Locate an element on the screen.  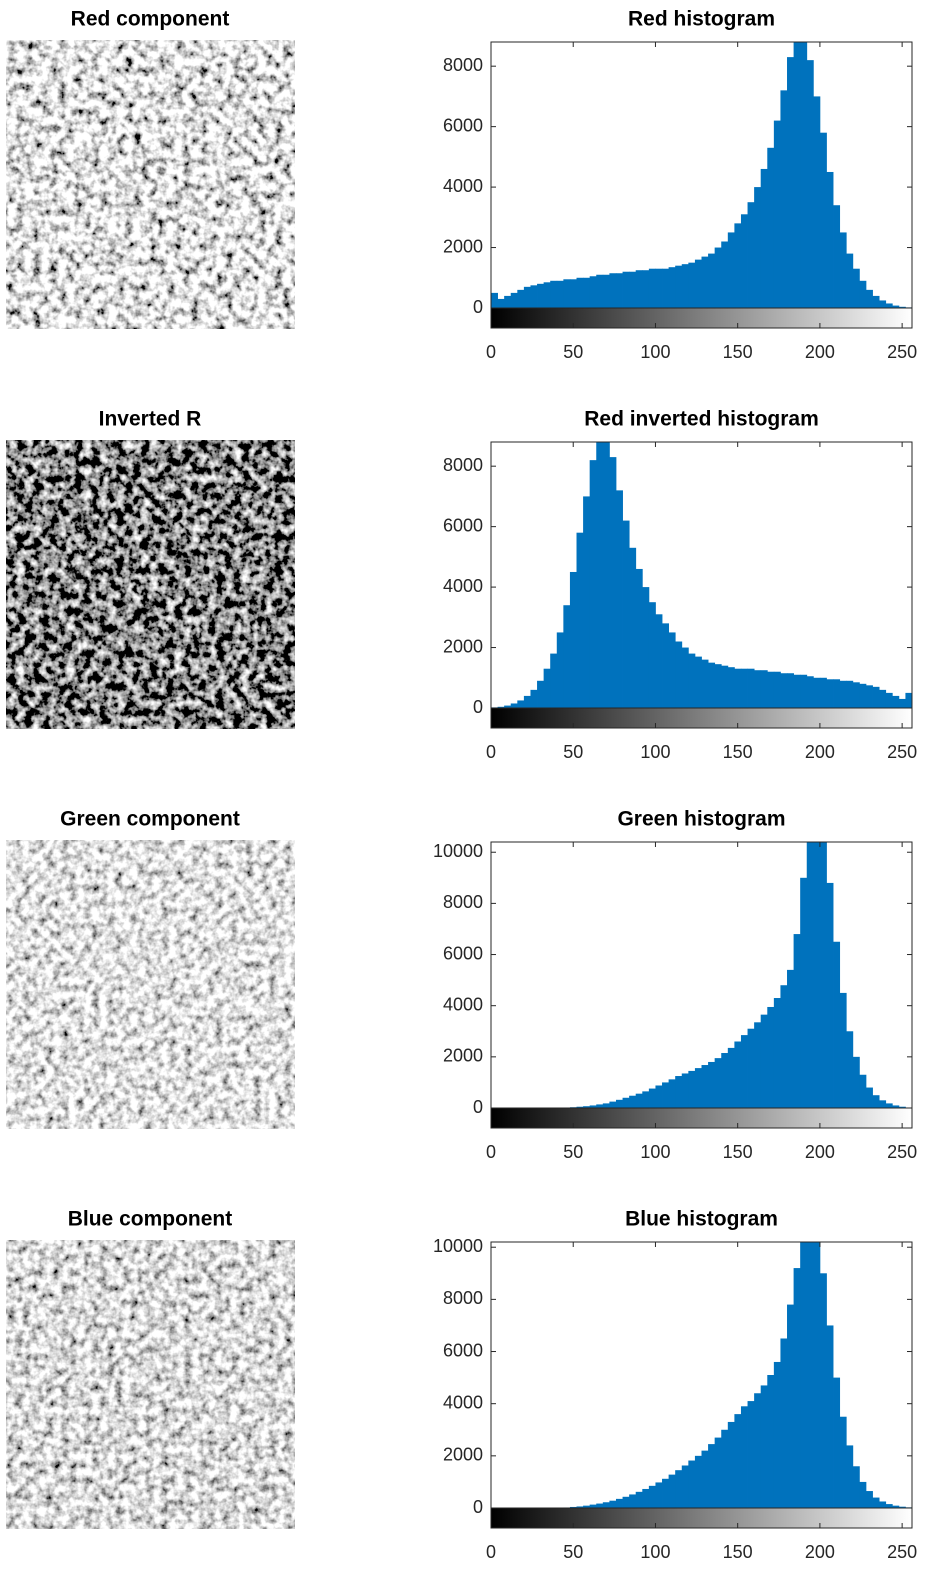
x-tick-label: 150 is located at coordinates (738, 1152).